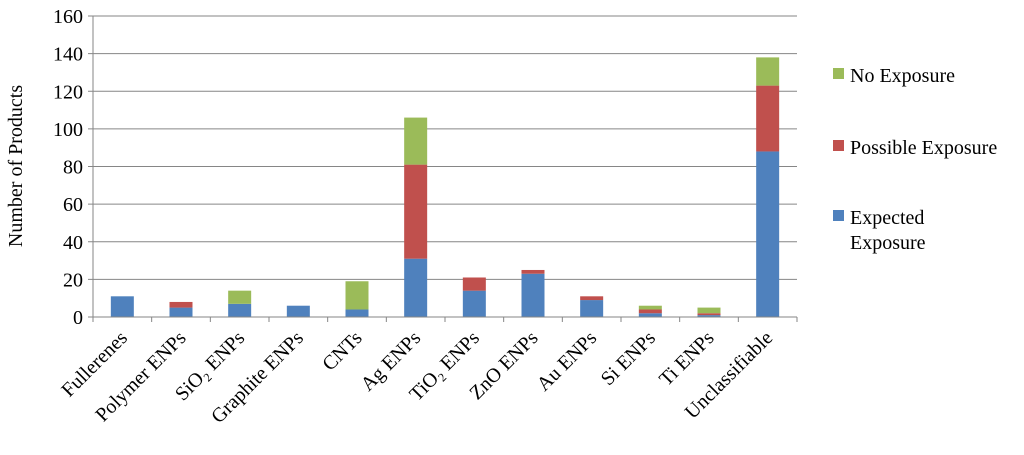 The width and height of the screenshot is (1024, 455). What do you see at coordinates (68, 55) in the screenshot?
I see `y-tick-label: 140` at bounding box center [68, 55].